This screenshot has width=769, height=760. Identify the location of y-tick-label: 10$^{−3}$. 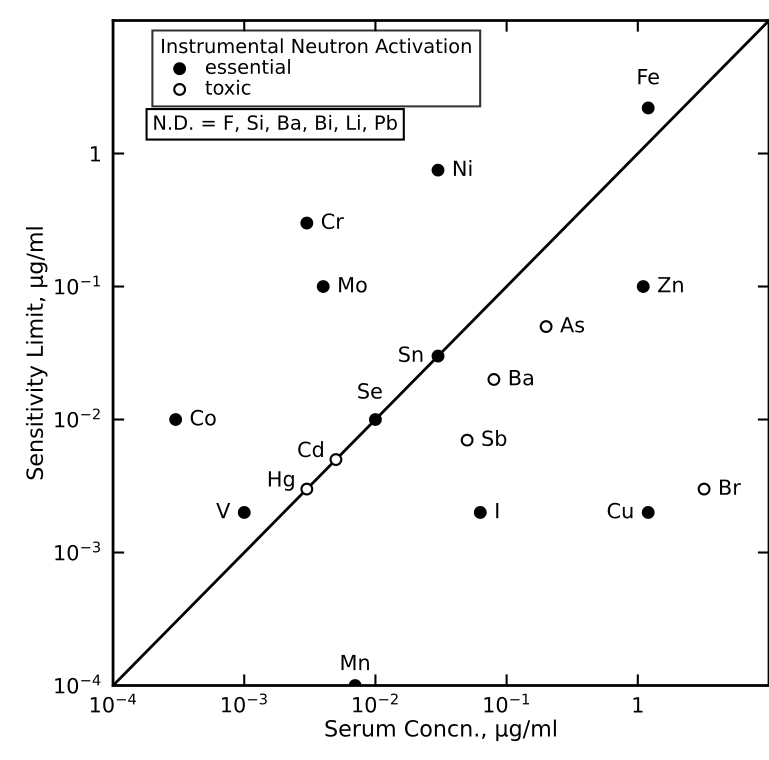
(77, 551).